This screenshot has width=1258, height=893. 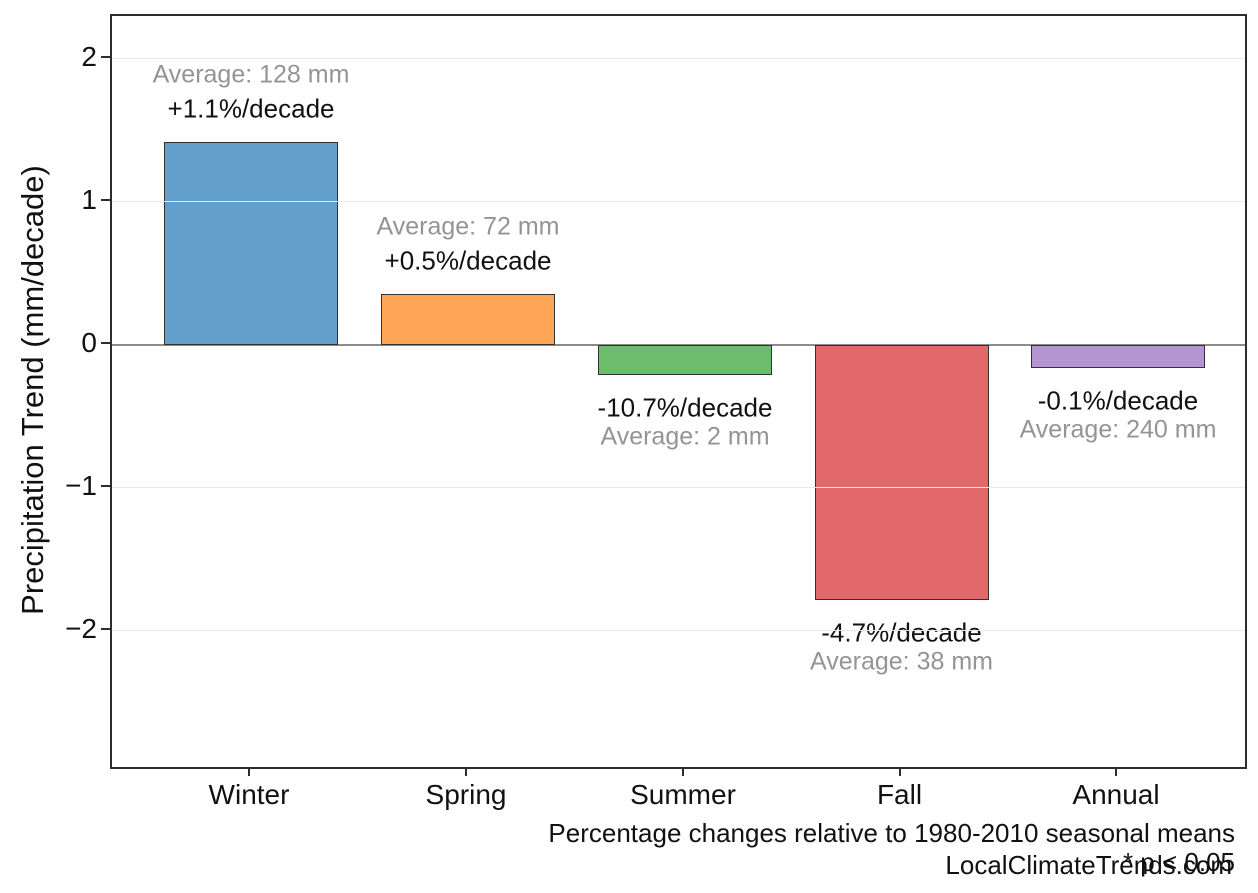 What do you see at coordinates (105, 629) in the screenshot?
I see `y-tick--2` at bounding box center [105, 629].